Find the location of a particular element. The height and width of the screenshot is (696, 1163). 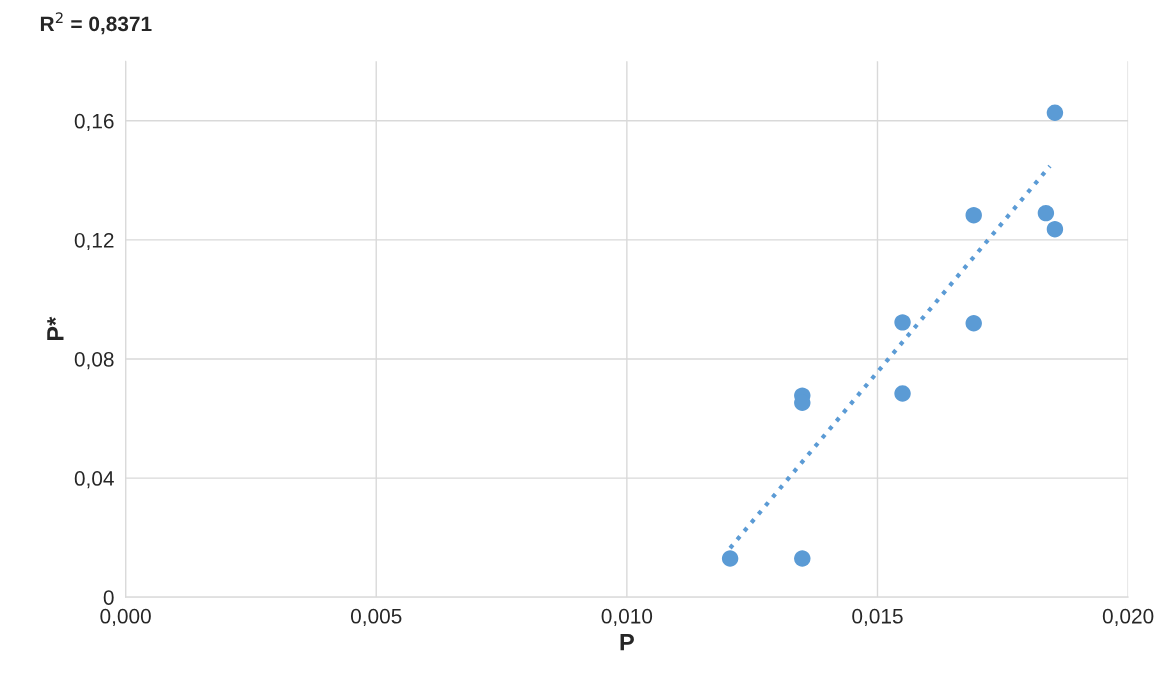

x-tick-label: 0,000 is located at coordinates (125, 617).